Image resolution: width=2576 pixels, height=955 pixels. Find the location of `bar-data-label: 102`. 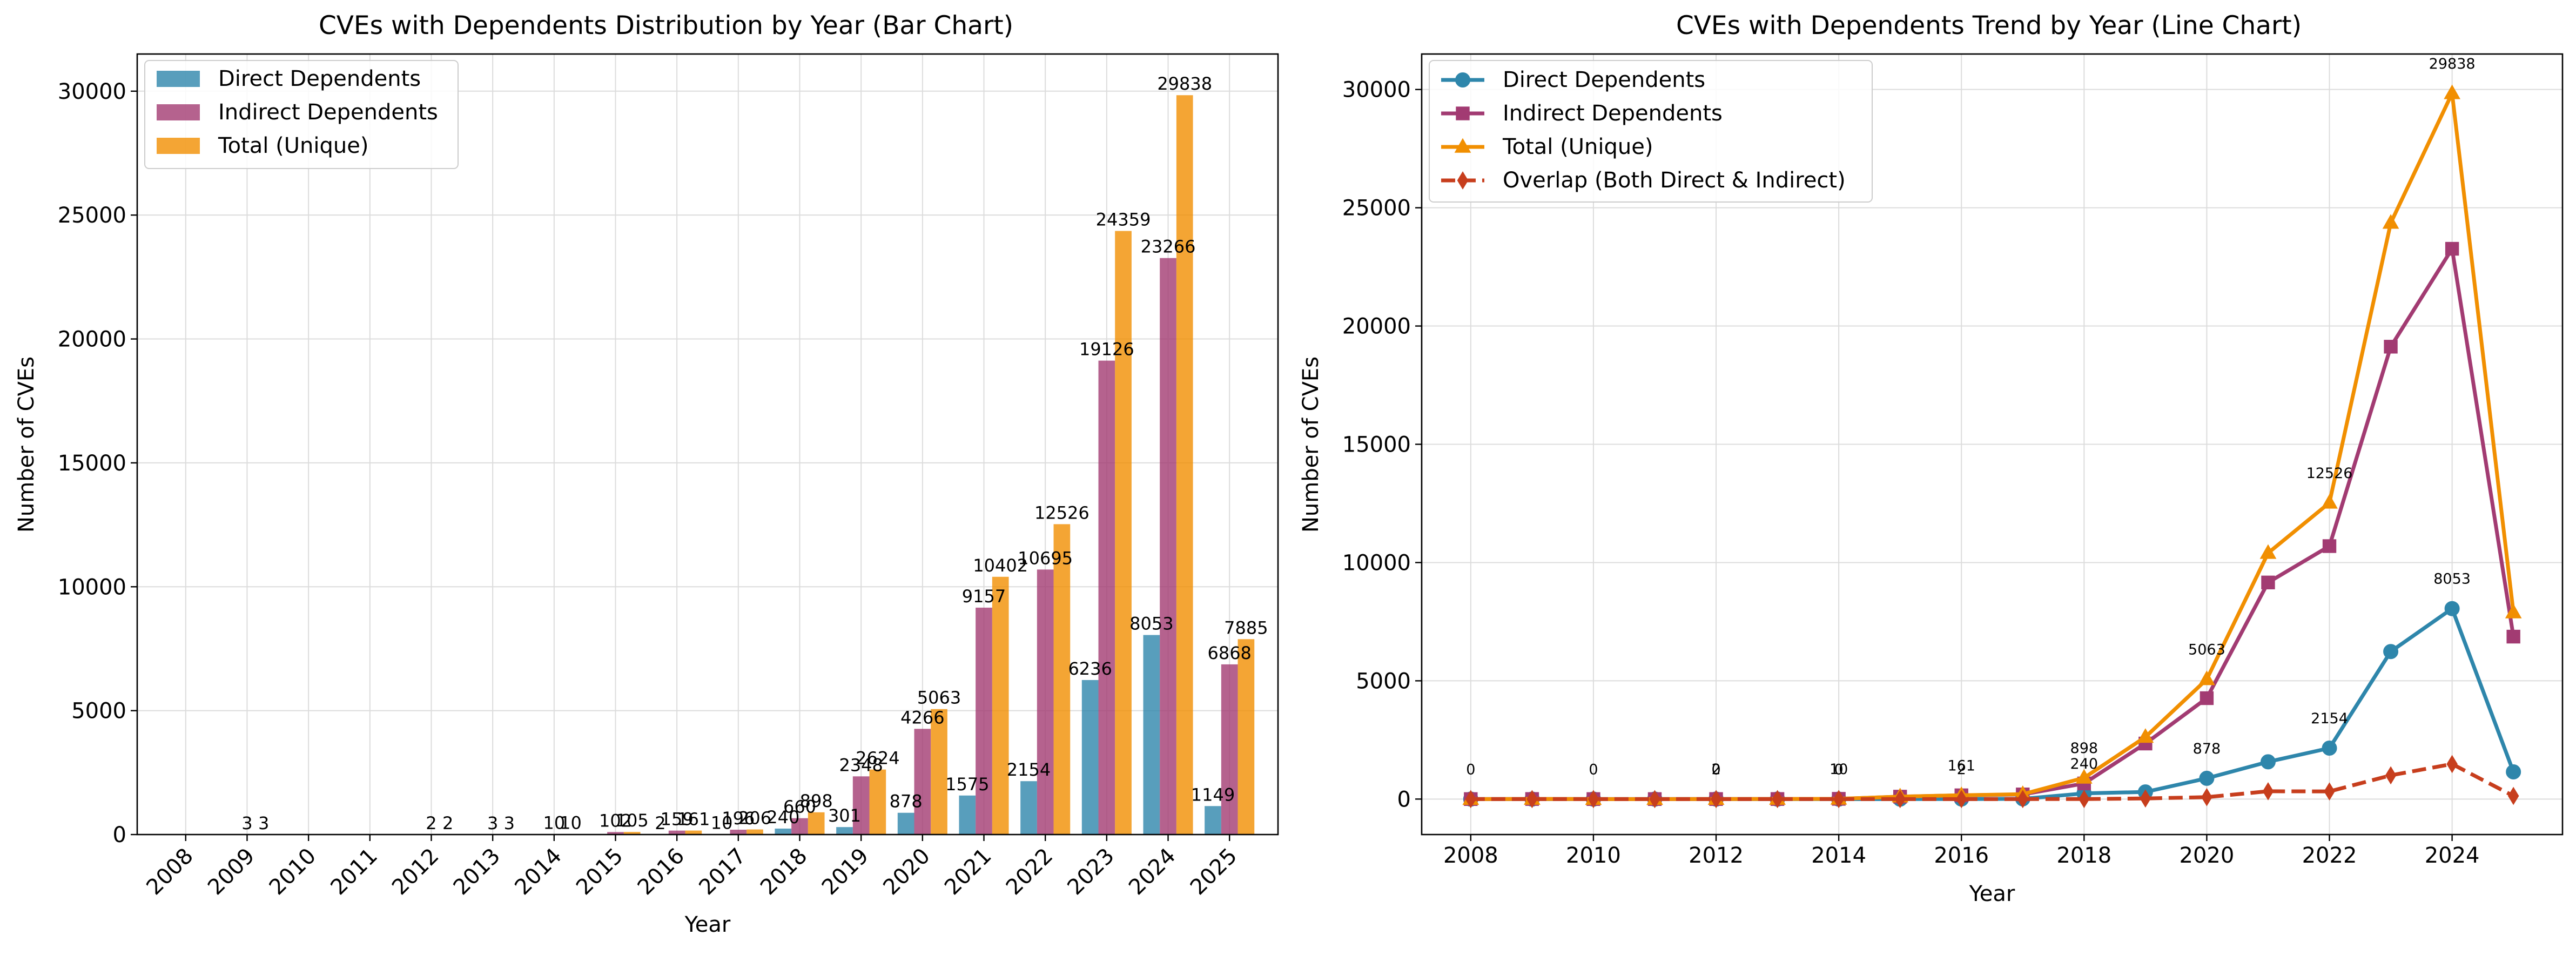

bar-data-label: 102 is located at coordinates (615, 820).